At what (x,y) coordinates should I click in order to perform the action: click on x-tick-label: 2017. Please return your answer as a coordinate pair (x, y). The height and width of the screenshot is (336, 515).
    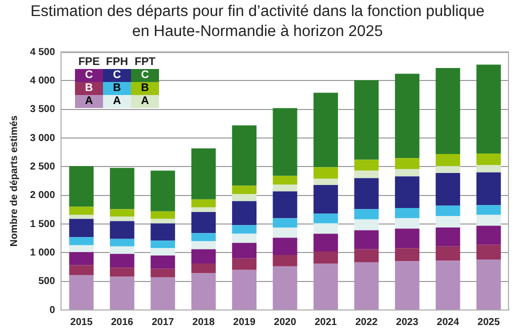
    Looking at the image, I should click on (163, 322).